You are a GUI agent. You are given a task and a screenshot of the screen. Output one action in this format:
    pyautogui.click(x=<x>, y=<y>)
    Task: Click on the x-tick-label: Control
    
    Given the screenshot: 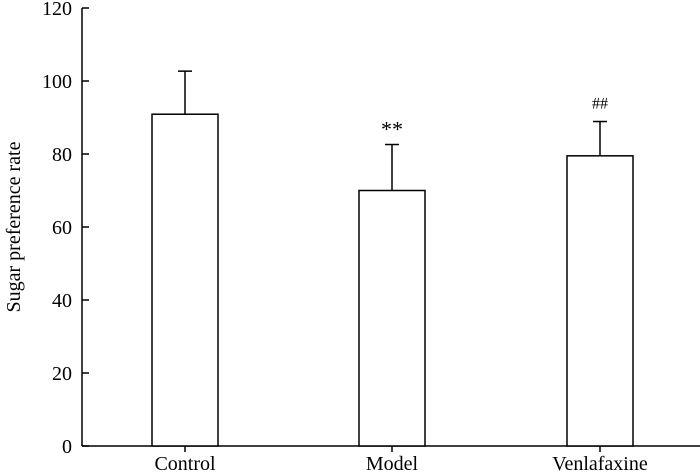 What is the action you would take?
    pyautogui.click(x=185, y=463)
    